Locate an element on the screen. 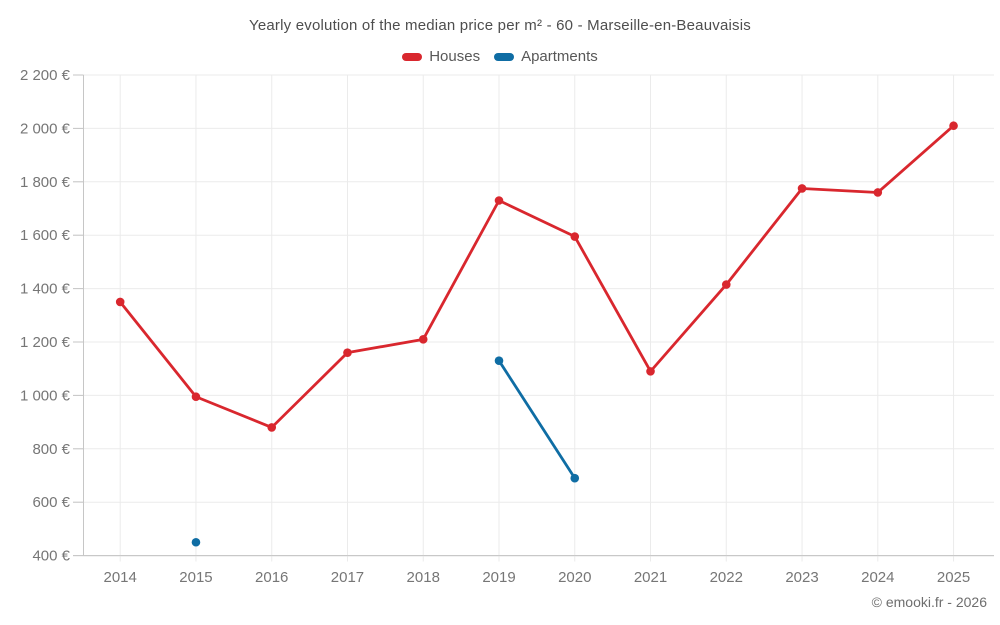 This screenshot has height=625, width=1000. data-point-houses-2014 is located at coordinates (120, 302).